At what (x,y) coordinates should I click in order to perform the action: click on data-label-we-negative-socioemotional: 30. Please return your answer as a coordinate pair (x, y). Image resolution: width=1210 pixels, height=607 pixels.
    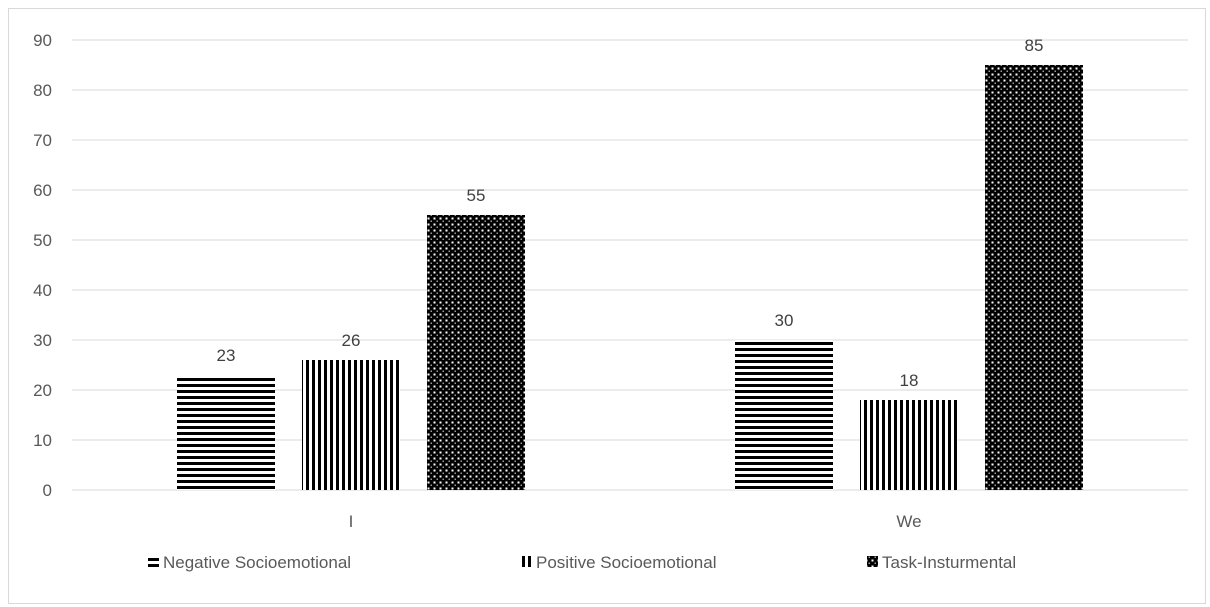
    Looking at the image, I should click on (784, 320).